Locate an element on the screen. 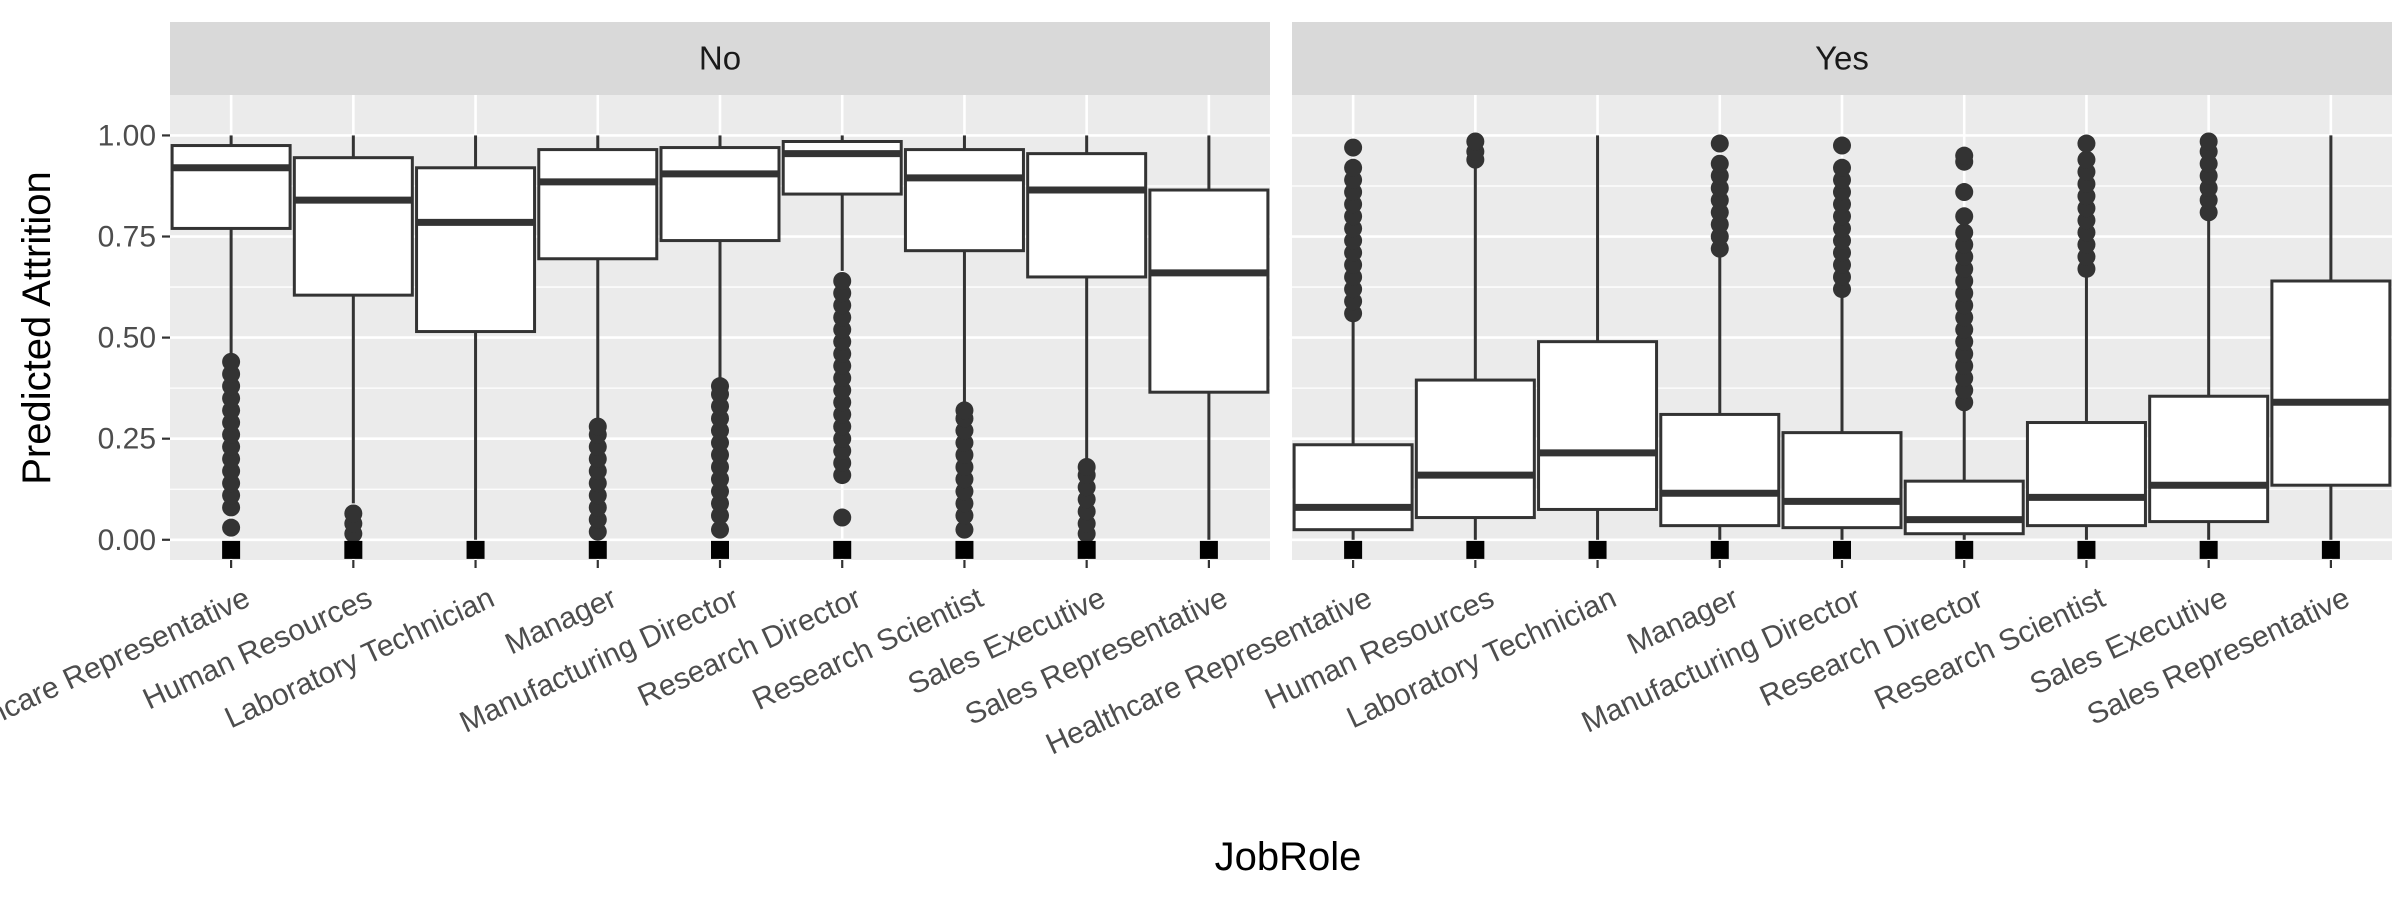 Image resolution: width=2400 pixels, height=900 pixels. facet-strips: No Yes is located at coordinates (1281, 58).